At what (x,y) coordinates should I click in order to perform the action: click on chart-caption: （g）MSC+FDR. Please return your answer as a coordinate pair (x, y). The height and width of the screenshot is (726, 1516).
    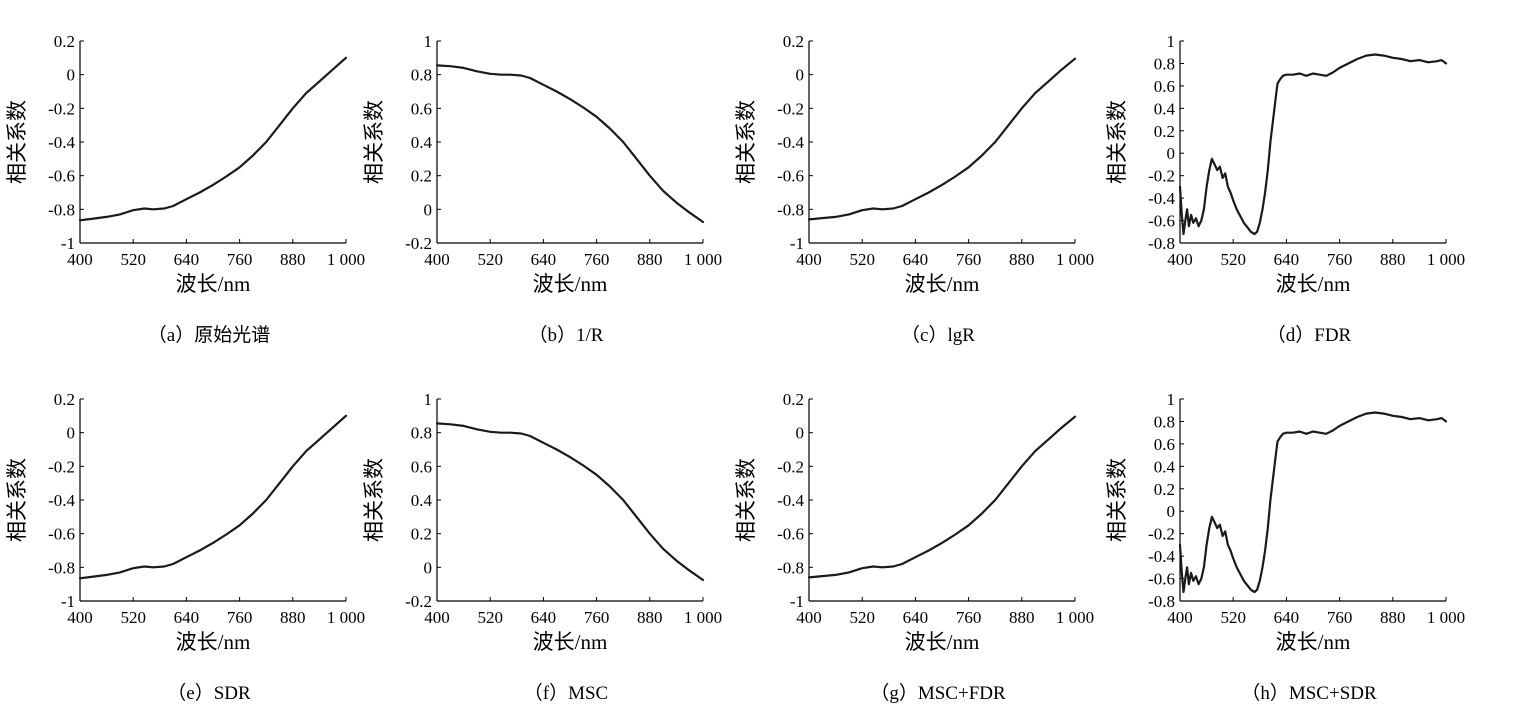
    Looking at the image, I should click on (938, 693).